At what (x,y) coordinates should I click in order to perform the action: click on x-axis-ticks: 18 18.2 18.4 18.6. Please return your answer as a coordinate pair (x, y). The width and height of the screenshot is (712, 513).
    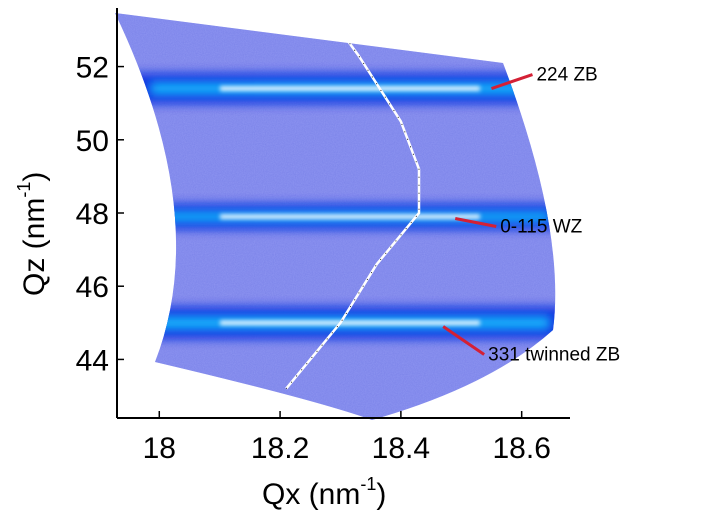
    Looking at the image, I should click on (347, 438).